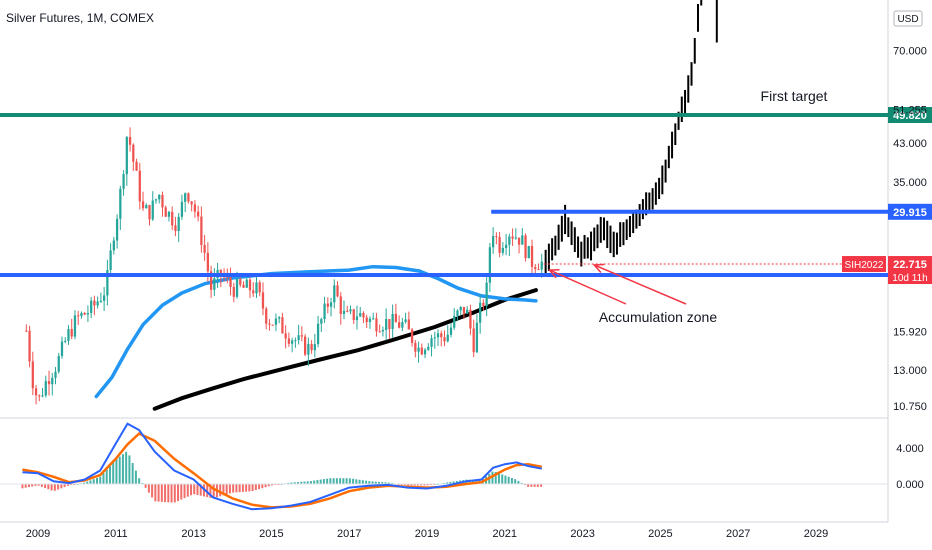 This screenshot has width=932, height=550. I want to click on oscillator-axis-tick: 4.000, so click(910, 449).